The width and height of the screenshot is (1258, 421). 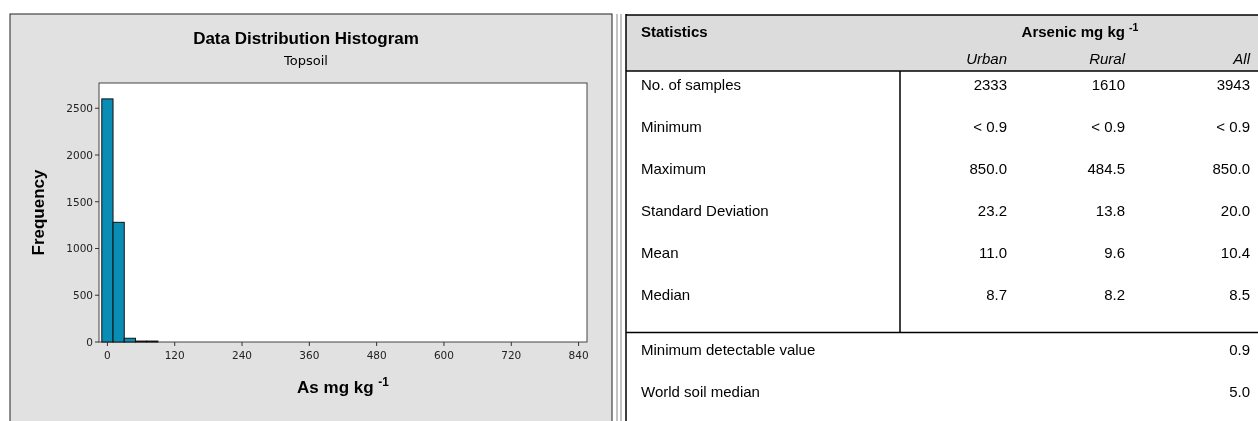 What do you see at coordinates (89, 342) in the screenshot?
I see `y-tick-label: 0` at bounding box center [89, 342].